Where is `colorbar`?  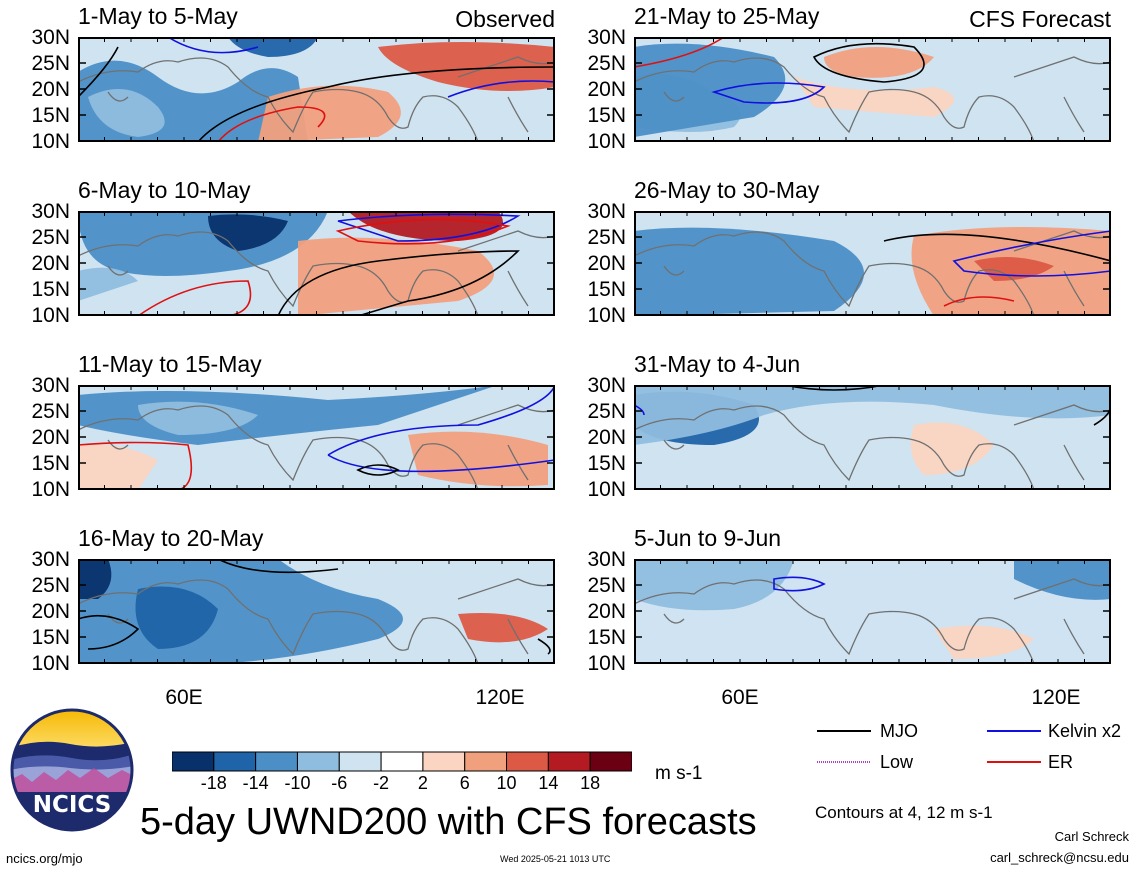 colorbar is located at coordinates (402, 761).